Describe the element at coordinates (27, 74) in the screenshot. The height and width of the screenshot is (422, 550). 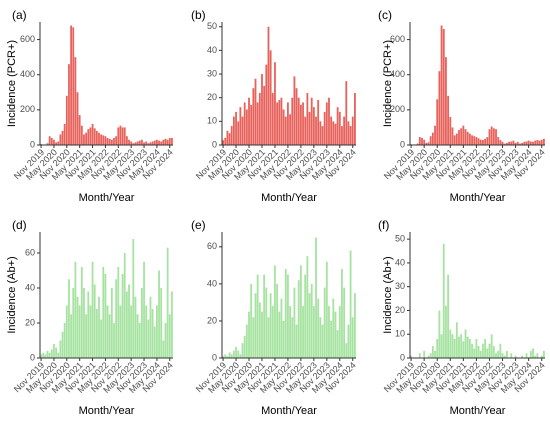
I see `panel-1-y-tick-label: 400` at that location.